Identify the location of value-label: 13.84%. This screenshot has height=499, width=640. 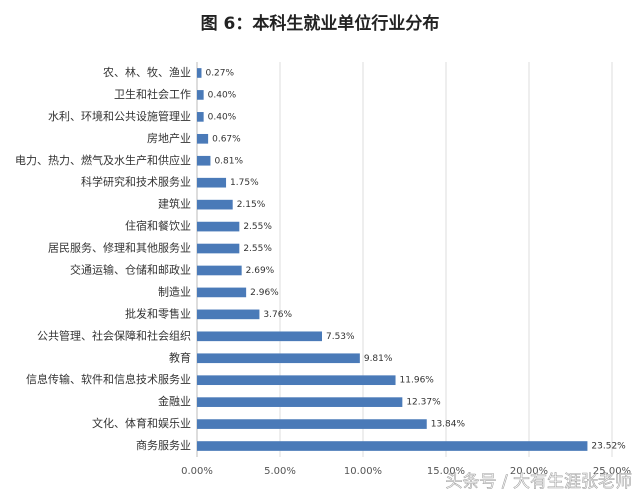
(448, 425).